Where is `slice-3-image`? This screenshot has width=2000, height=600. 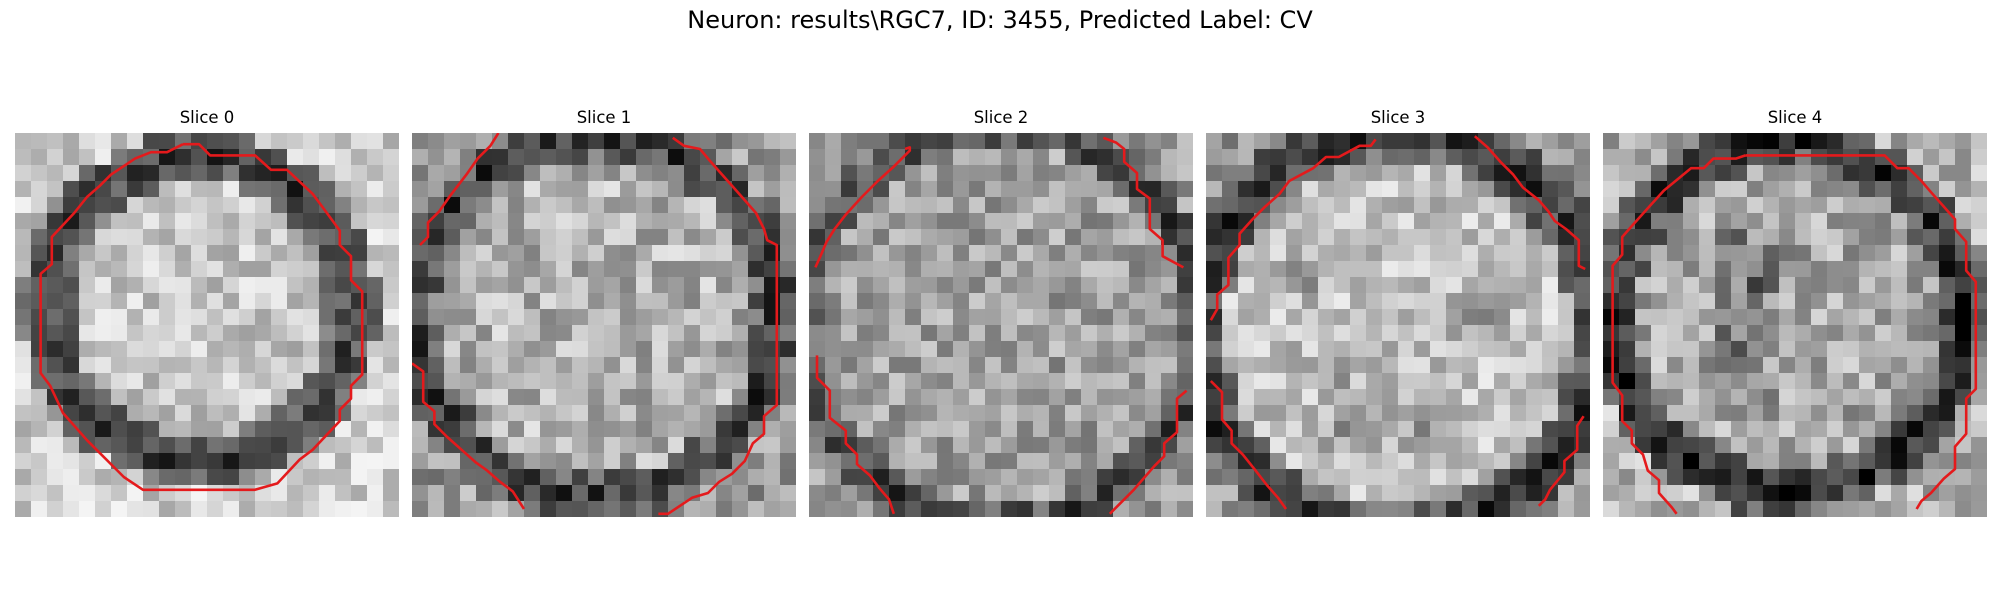
slice-3-image is located at coordinates (1398, 325).